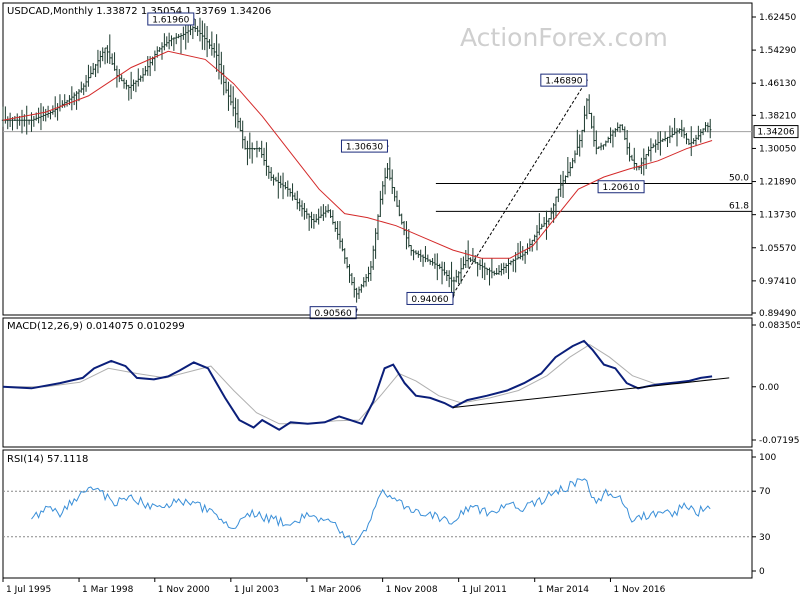  Describe the element at coordinates (520, 187) in the screenshot. I see `price-trendline` at that location.